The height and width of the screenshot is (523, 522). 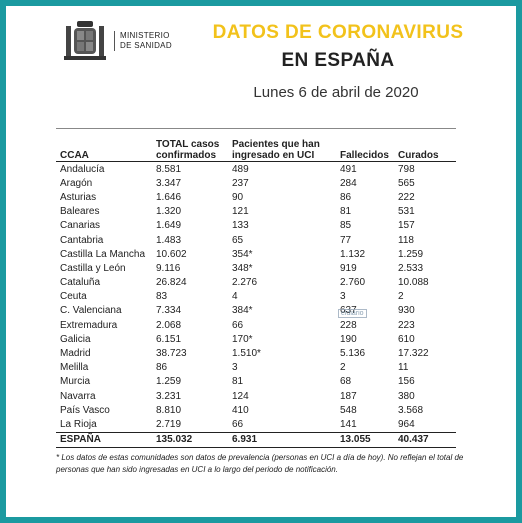 What do you see at coordinates (338, 60) in the screenshot?
I see `title-line-2: EN ESPAÑA` at bounding box center [338, 60].